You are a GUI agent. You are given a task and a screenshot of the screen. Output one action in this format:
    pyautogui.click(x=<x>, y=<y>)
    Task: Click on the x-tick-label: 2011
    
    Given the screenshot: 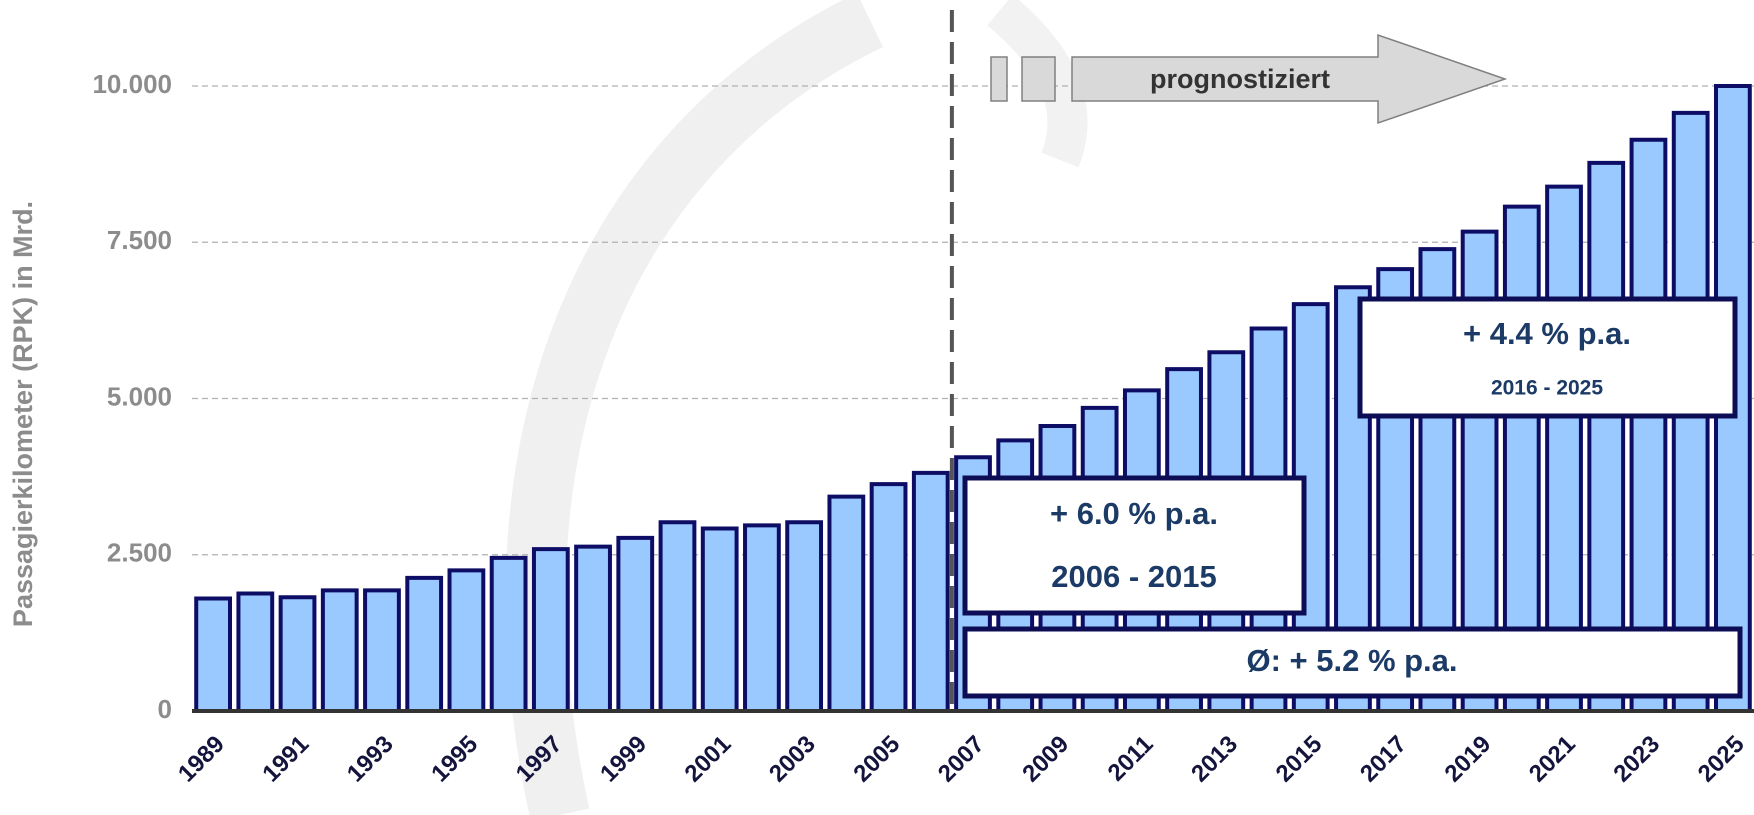 What is the action you would take?
    pyautogui.click(x=1131, y=759)
    